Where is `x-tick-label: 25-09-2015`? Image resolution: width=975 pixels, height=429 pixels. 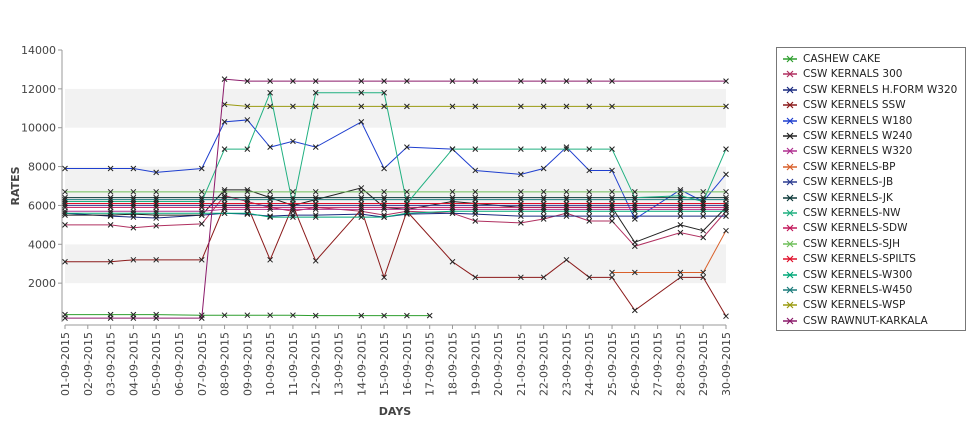
x-tick-label: 25-09-2015 is located at coordinates (612, 364).